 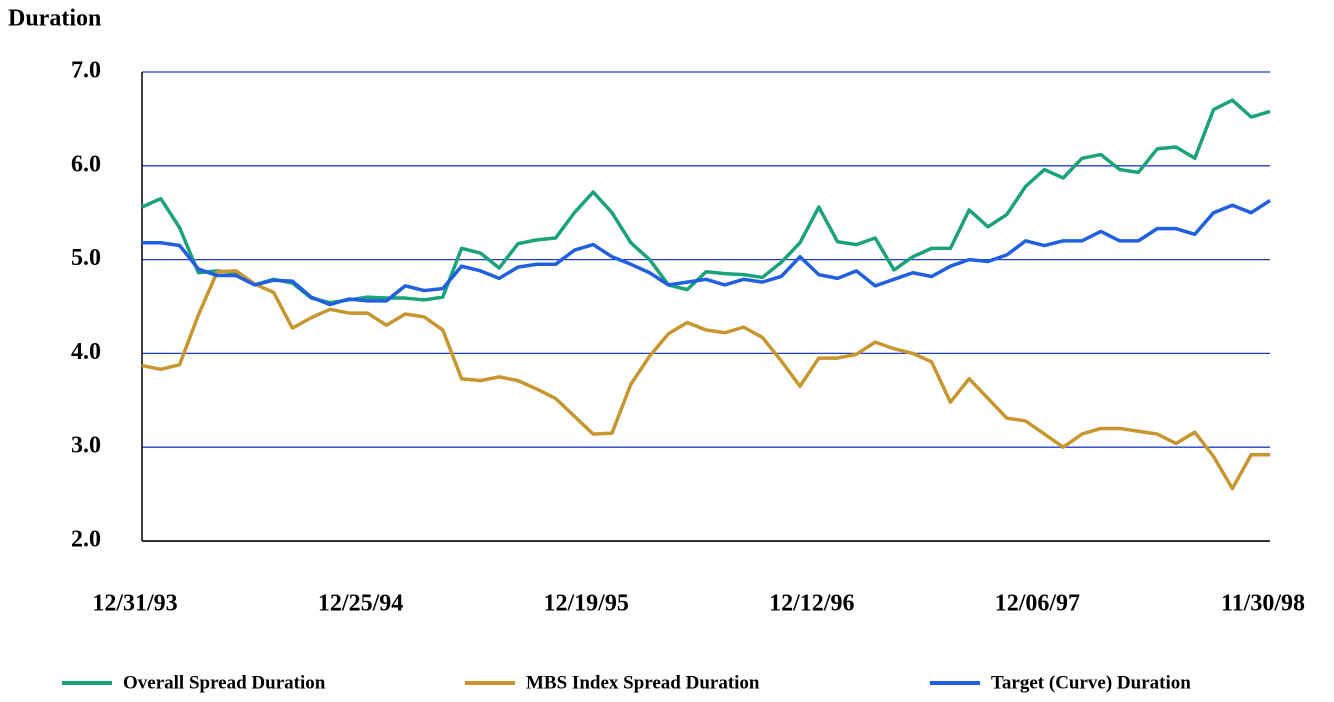 What do you see at coordinates (134, 604) in the screenshot?
I see `x-tick-label: 12/31/93` at bounding box center [134, 604].